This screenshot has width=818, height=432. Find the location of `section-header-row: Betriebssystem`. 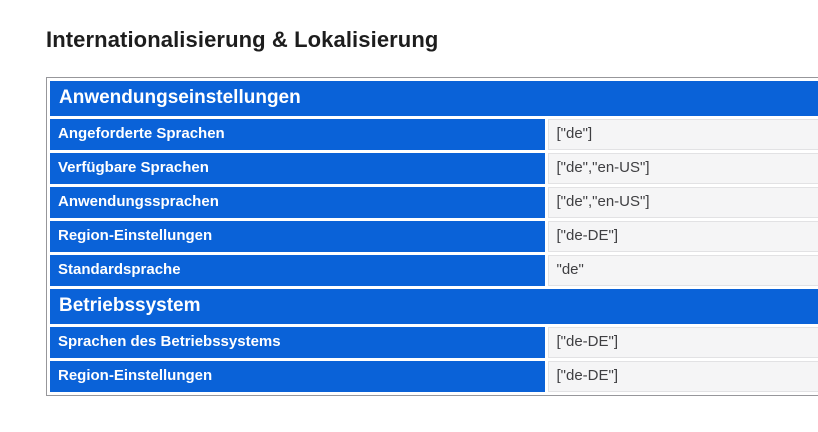

section-header-row: Betriebssystem is located at coordinates (434, 306).